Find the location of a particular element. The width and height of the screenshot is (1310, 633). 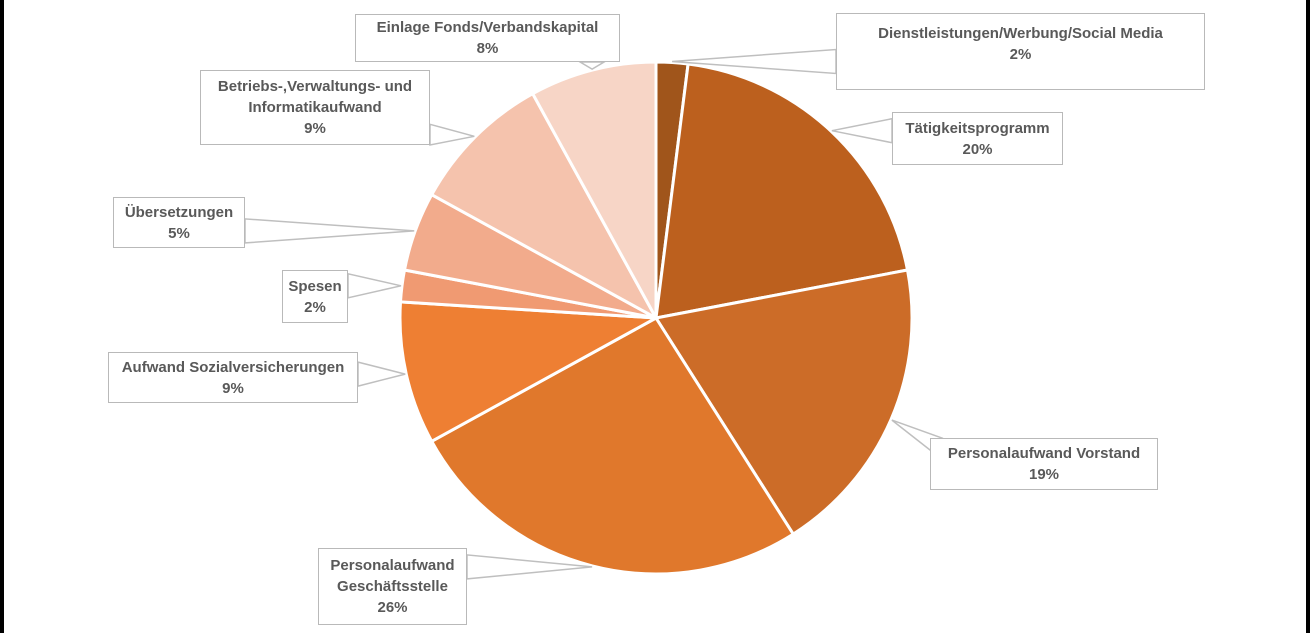

pie-callout-label-line: Dienstleistungen/Werbung/Social Media is located at coordinates (1020, 33).